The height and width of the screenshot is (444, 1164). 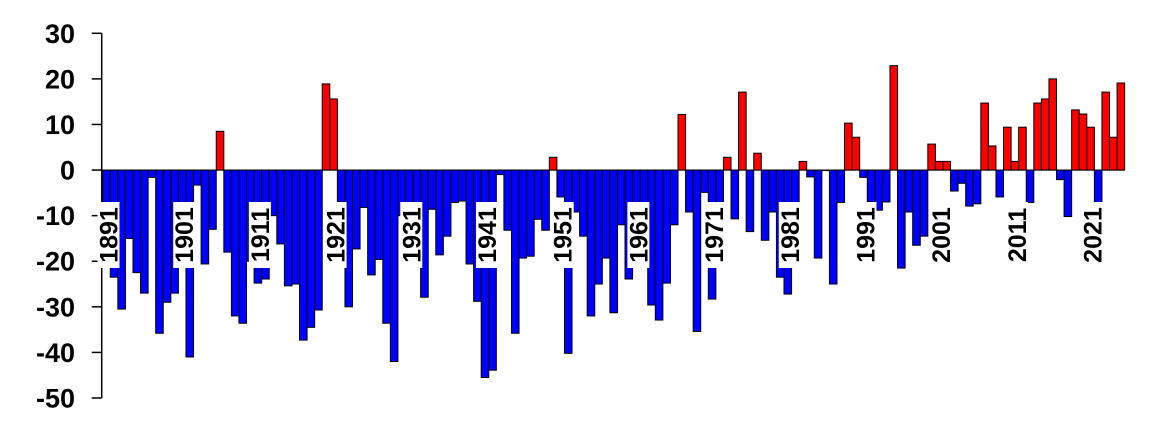 What do you see at coordinates (280, 207) in the screenshot?
I see `bar-1914` at bounding box center [280, 207].